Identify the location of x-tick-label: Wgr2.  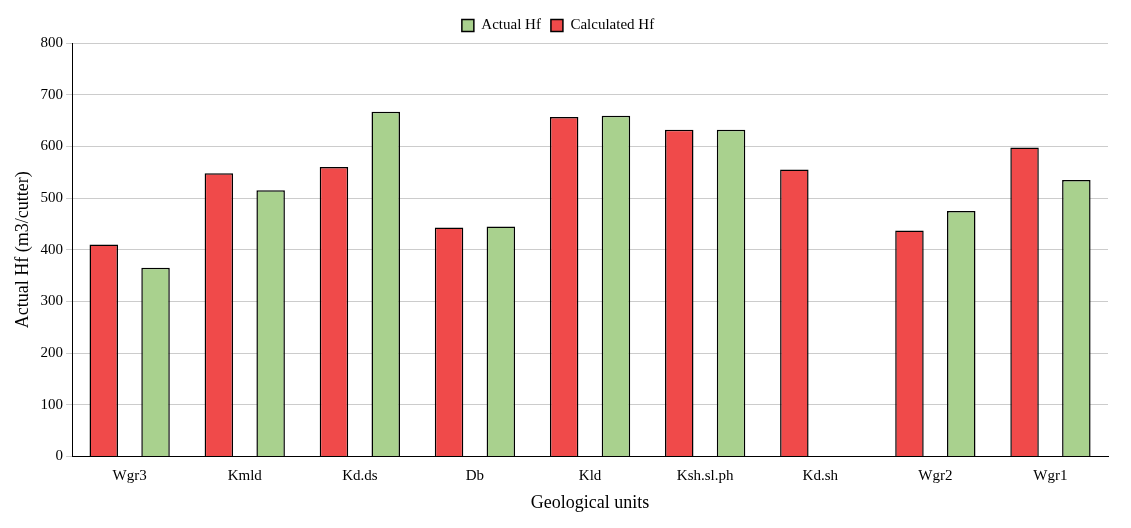
(935, 475).